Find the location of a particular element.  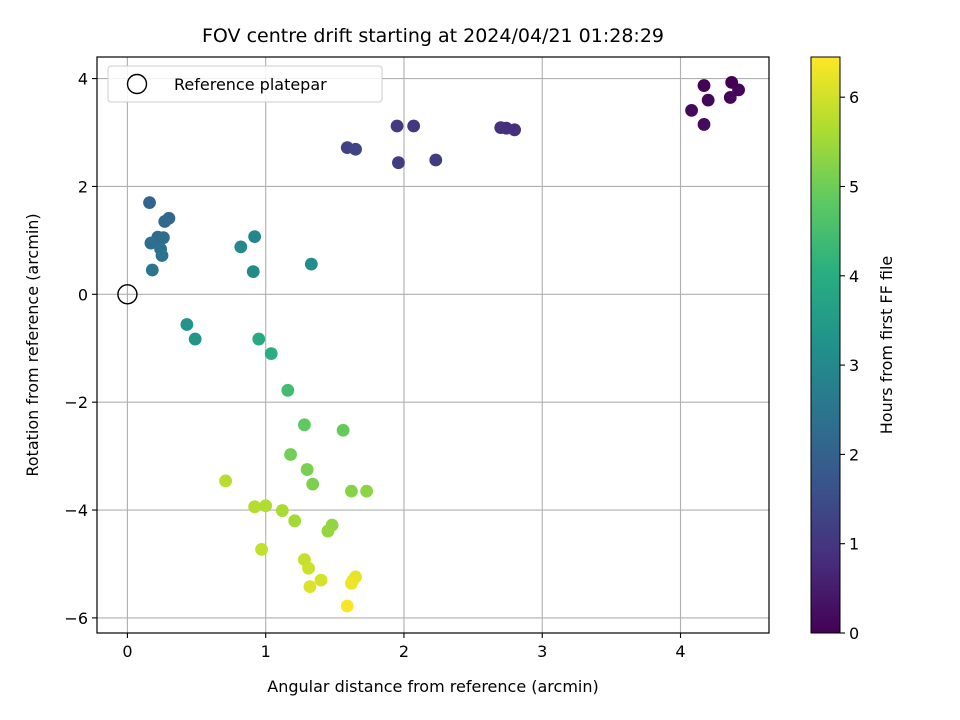

colorbar-label: Hours from first FF file is located at coordinates (886, 345).